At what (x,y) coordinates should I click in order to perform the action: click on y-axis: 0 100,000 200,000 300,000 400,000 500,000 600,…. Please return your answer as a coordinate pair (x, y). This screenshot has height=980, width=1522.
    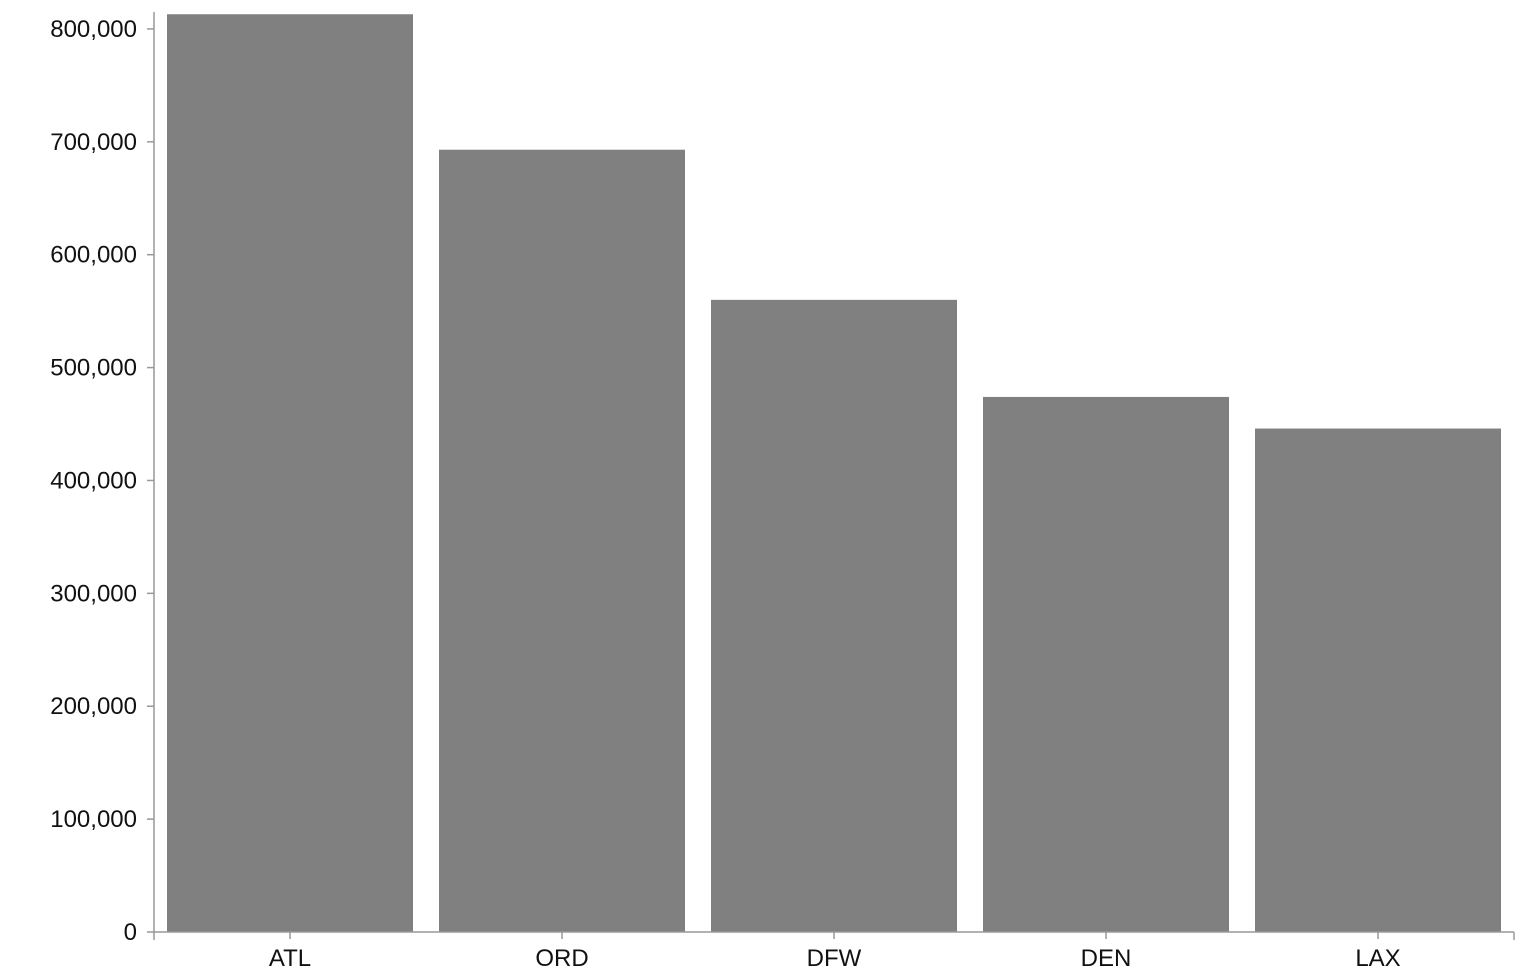
    Looking at the image, I should click on (102, 479).